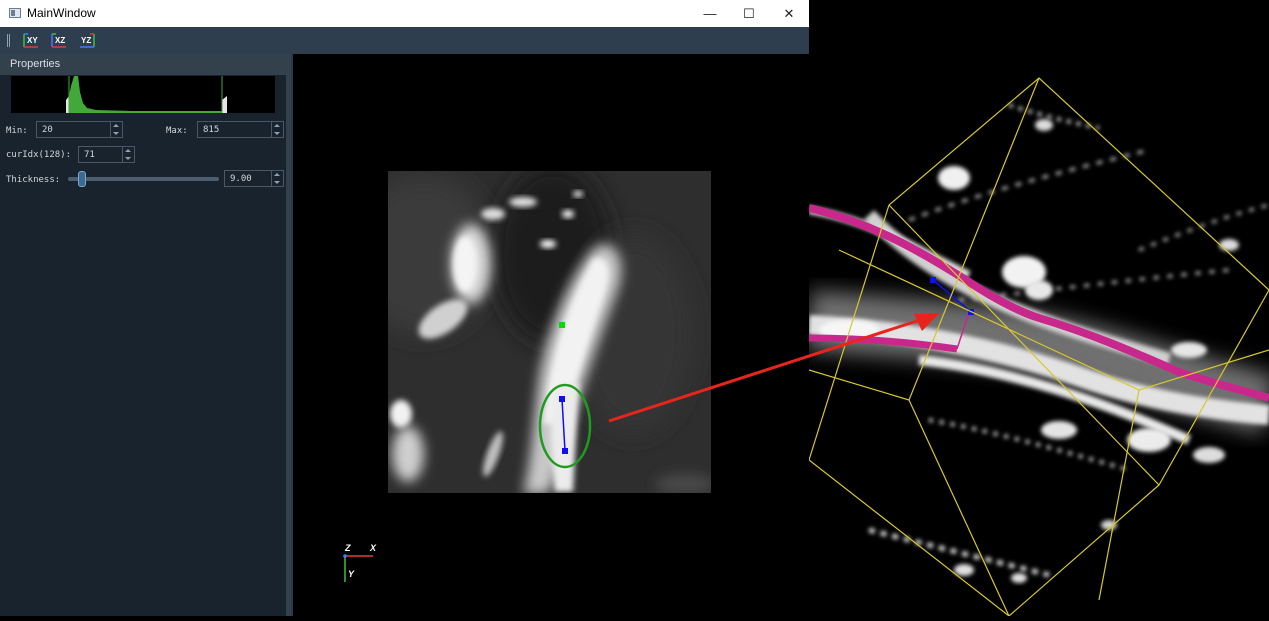 The image size is (1269, 621). Describe the element at coordinates (143, 64) in the screenshot. I see `properties-header: Properties` at that location.